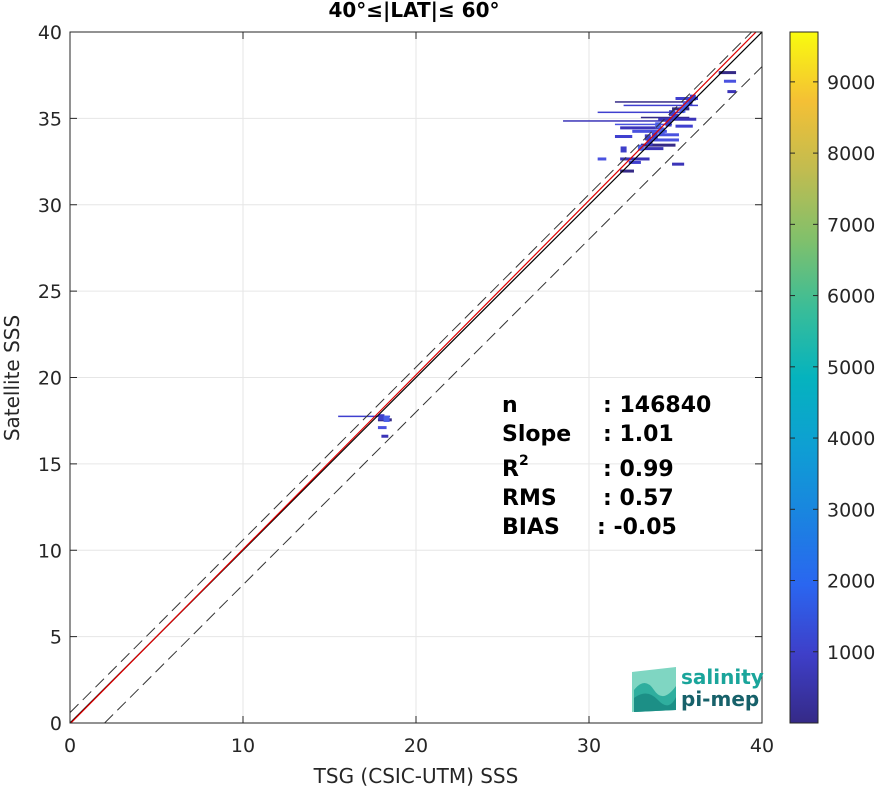 This screenshot has width=879, height=789. I want to click on colorbar-tick-label: 7000, so click(851, 225).